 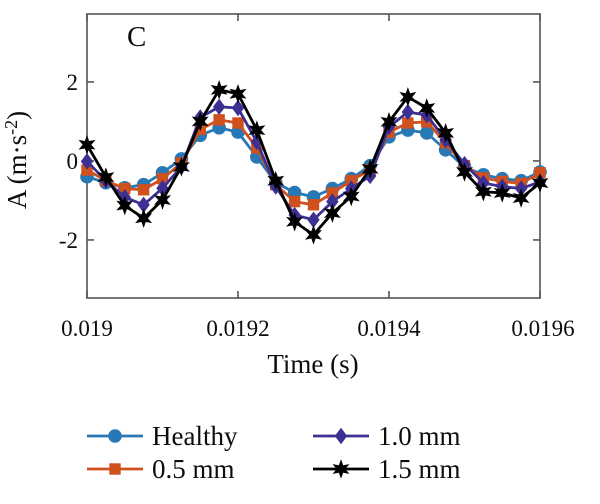 I want to click on x-tick-label-0: 0.019, so click(x=87, y=328).